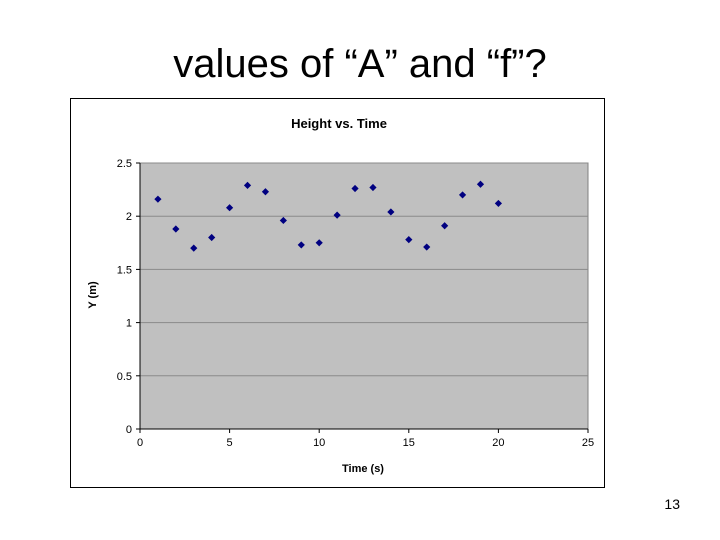  Describe the element at coordinates (360, 64) in the screenshot. I see `slide-title: values of “A” and “f”?` at that location.